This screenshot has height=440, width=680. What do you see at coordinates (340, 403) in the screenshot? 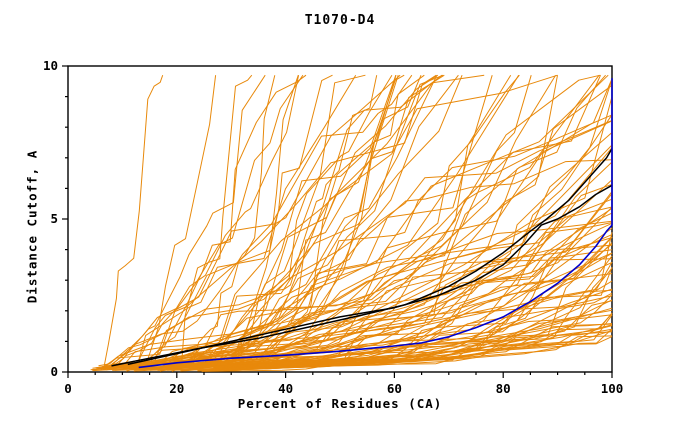
I see `x-axis-label: Percent of Residues (CA)` at bounding box center [340, 403].